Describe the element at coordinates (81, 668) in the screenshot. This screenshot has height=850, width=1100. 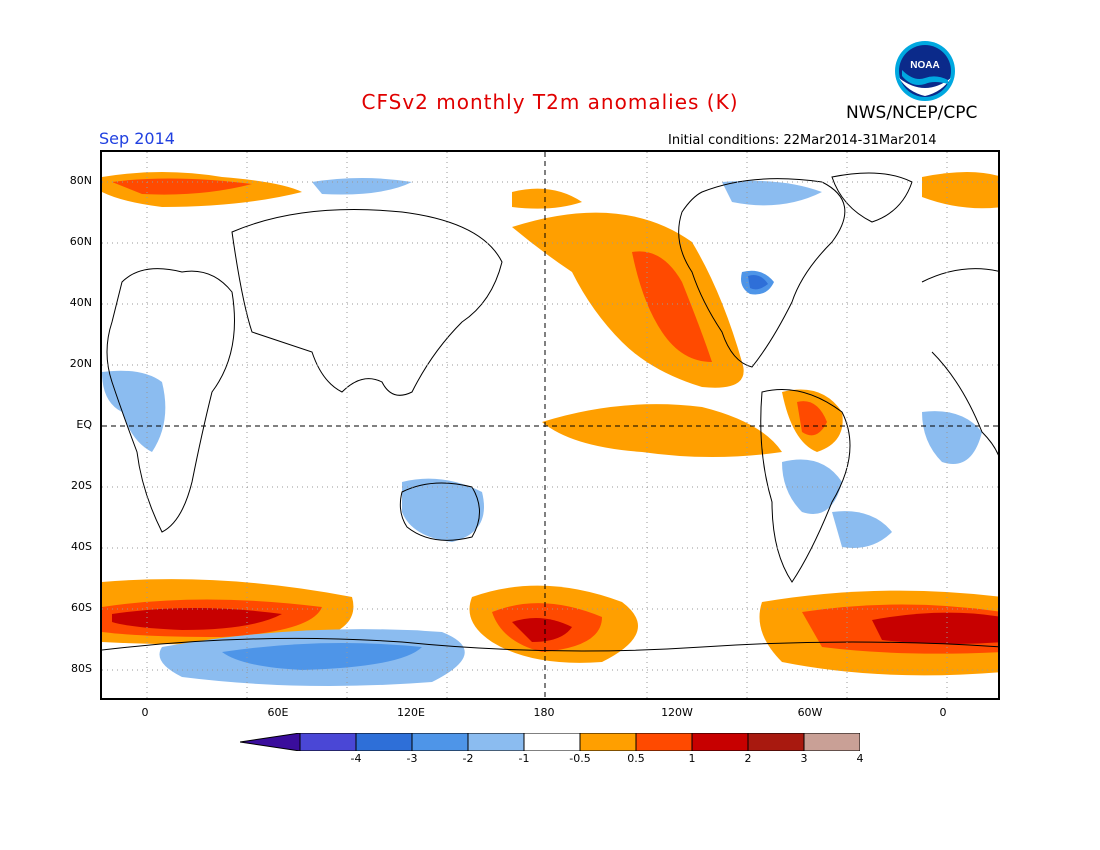
I see `lat-label: 80S` at that location.